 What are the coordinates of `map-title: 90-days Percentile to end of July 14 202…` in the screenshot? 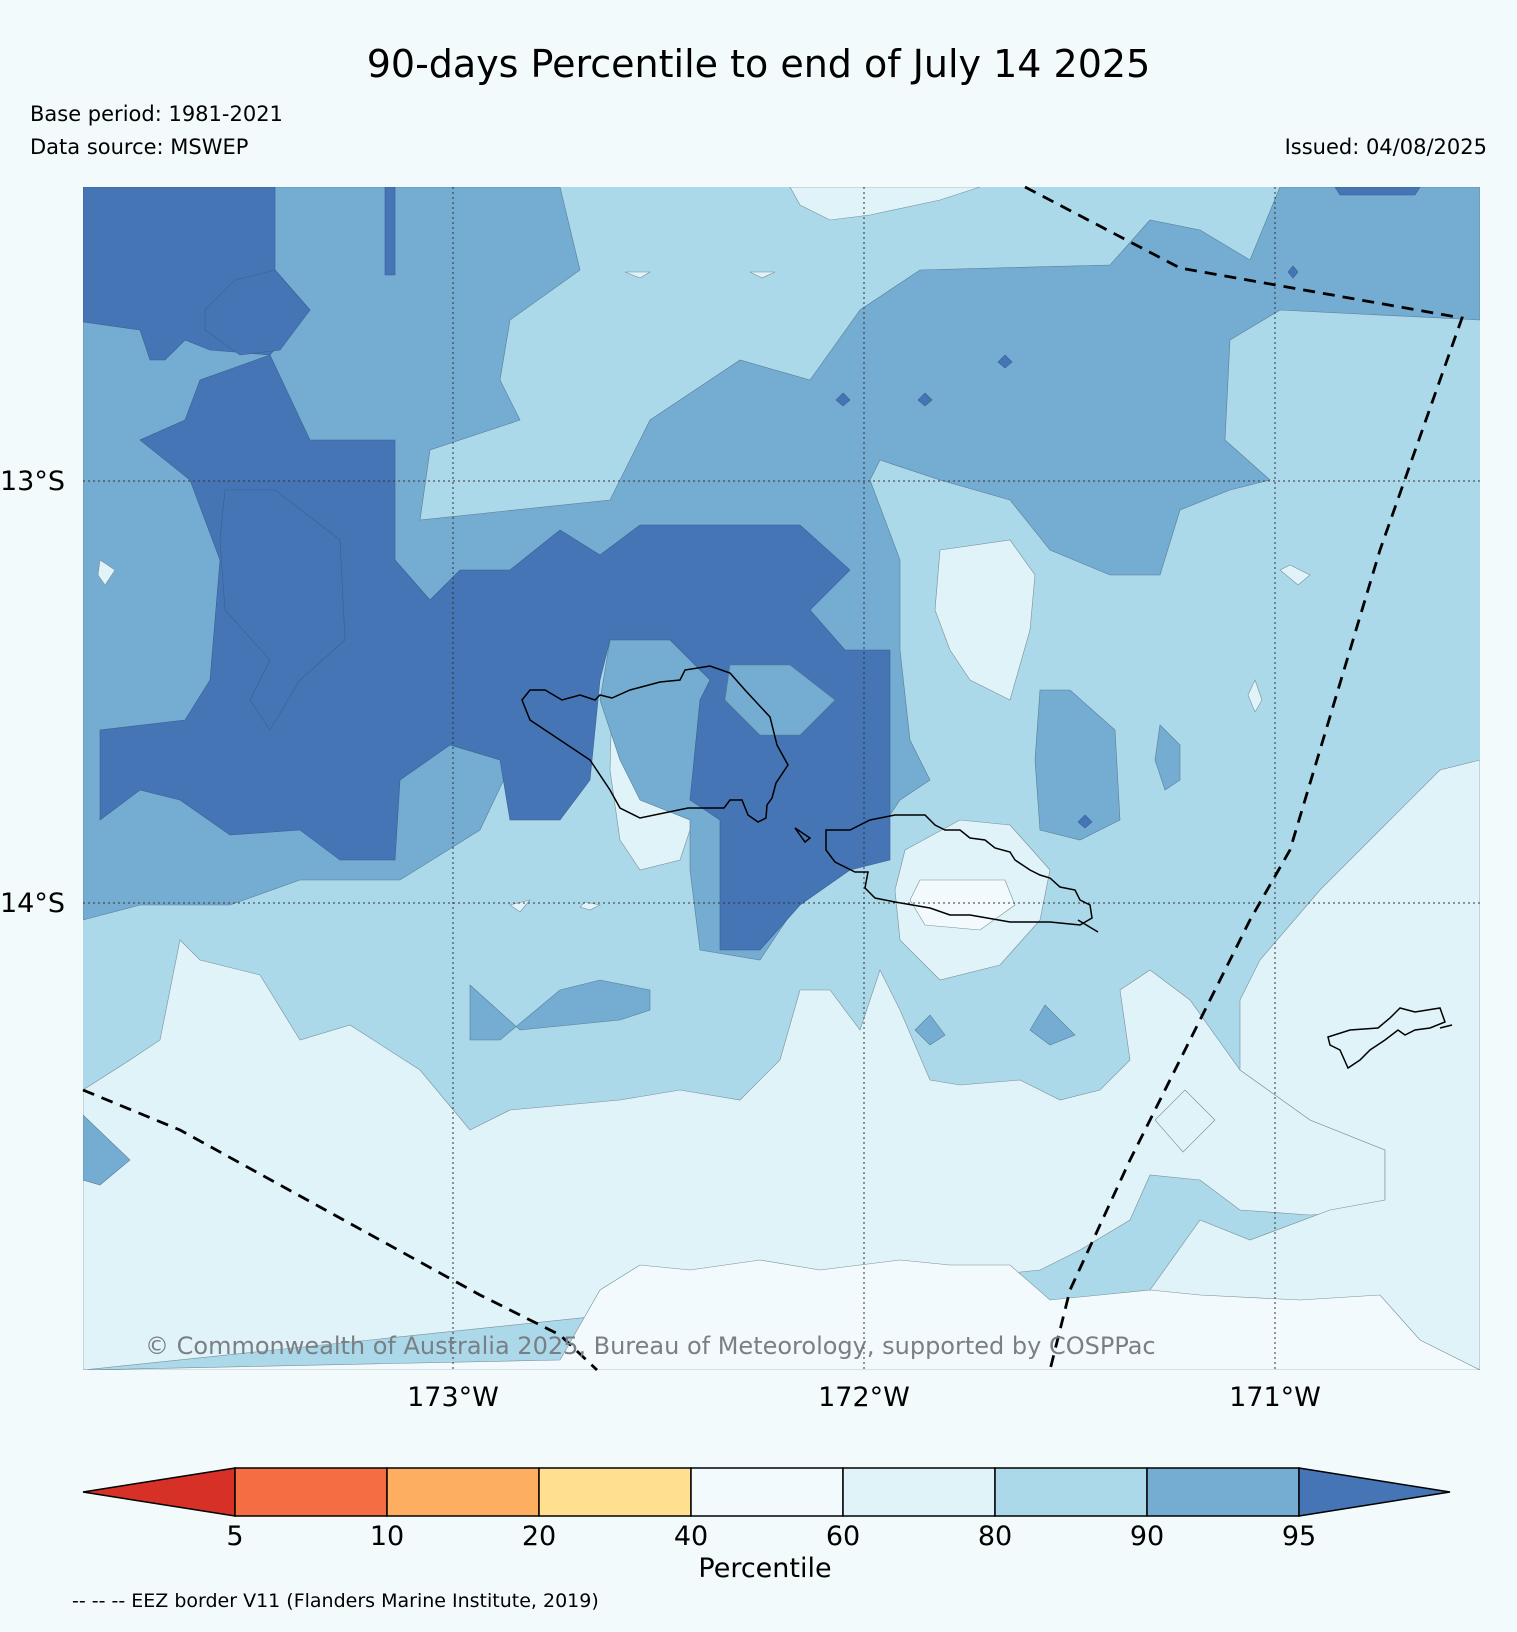 It's located at (758, 64).